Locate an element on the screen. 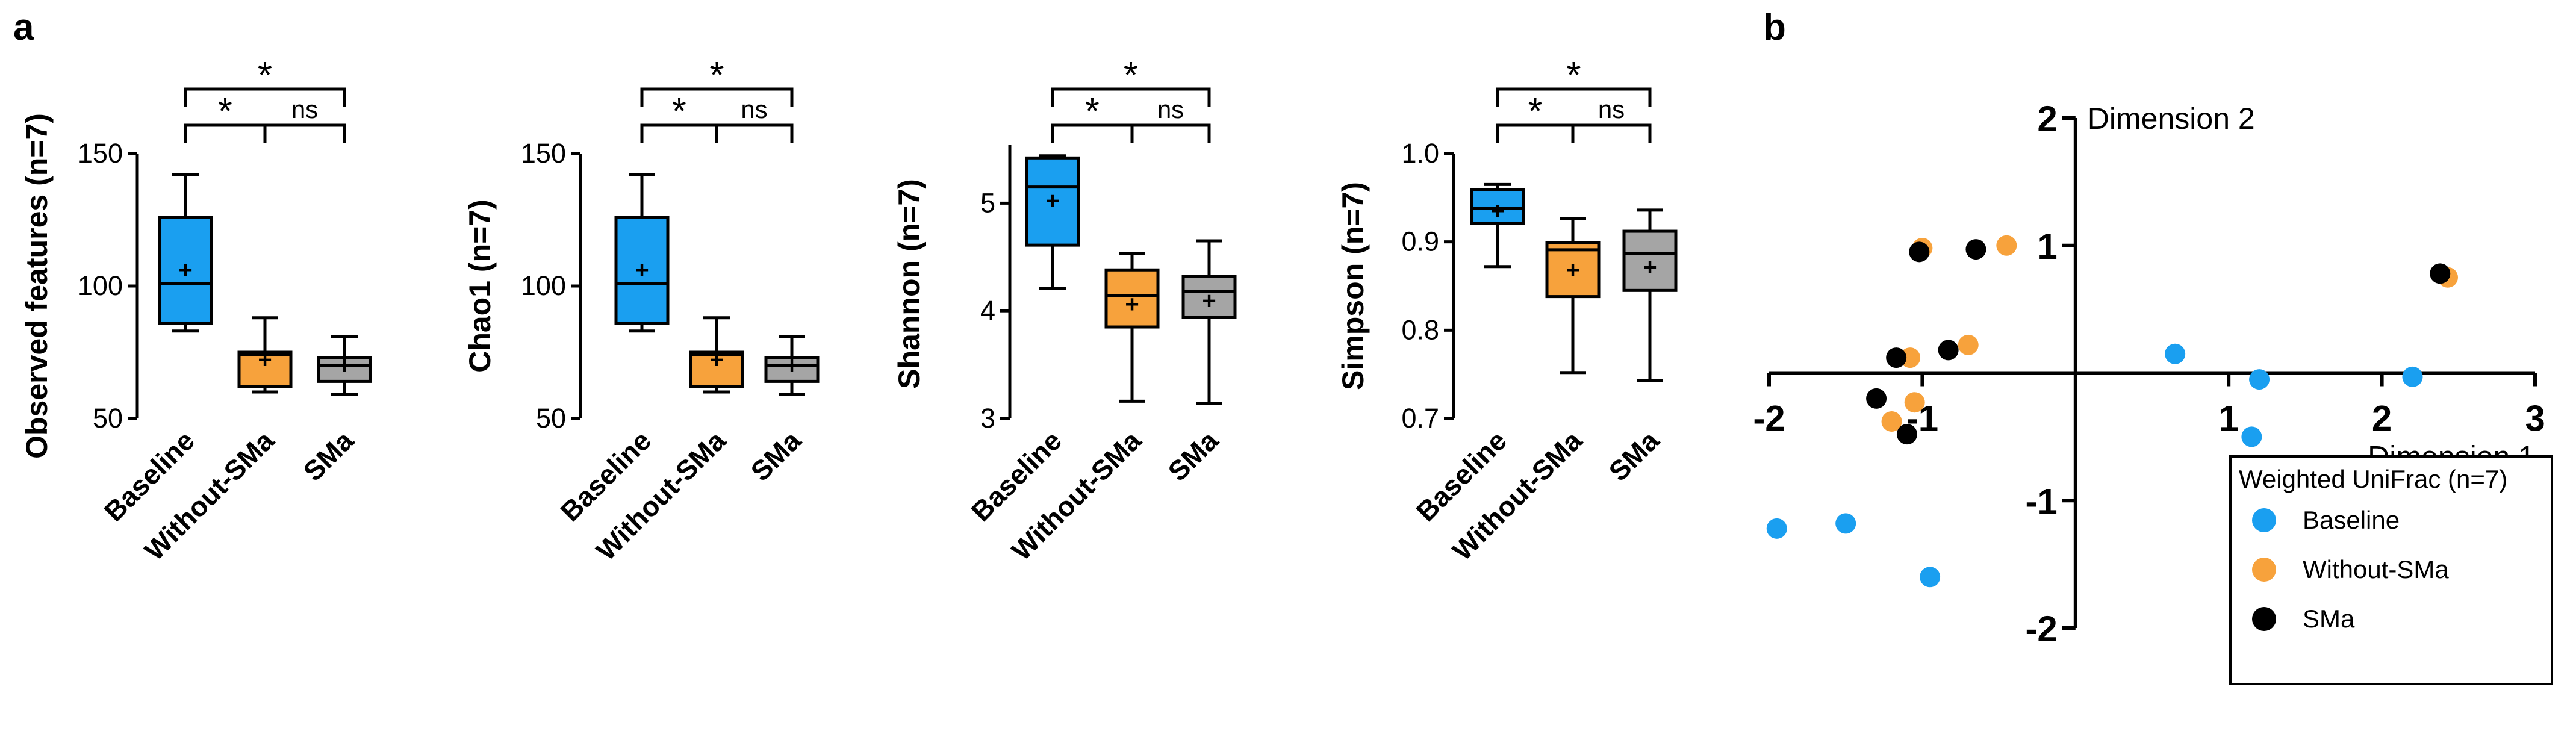 This screenshot has height=737, width=2576. legend-title: Weighted UniFrac (n=7) is located at coordinates (2373, 479).